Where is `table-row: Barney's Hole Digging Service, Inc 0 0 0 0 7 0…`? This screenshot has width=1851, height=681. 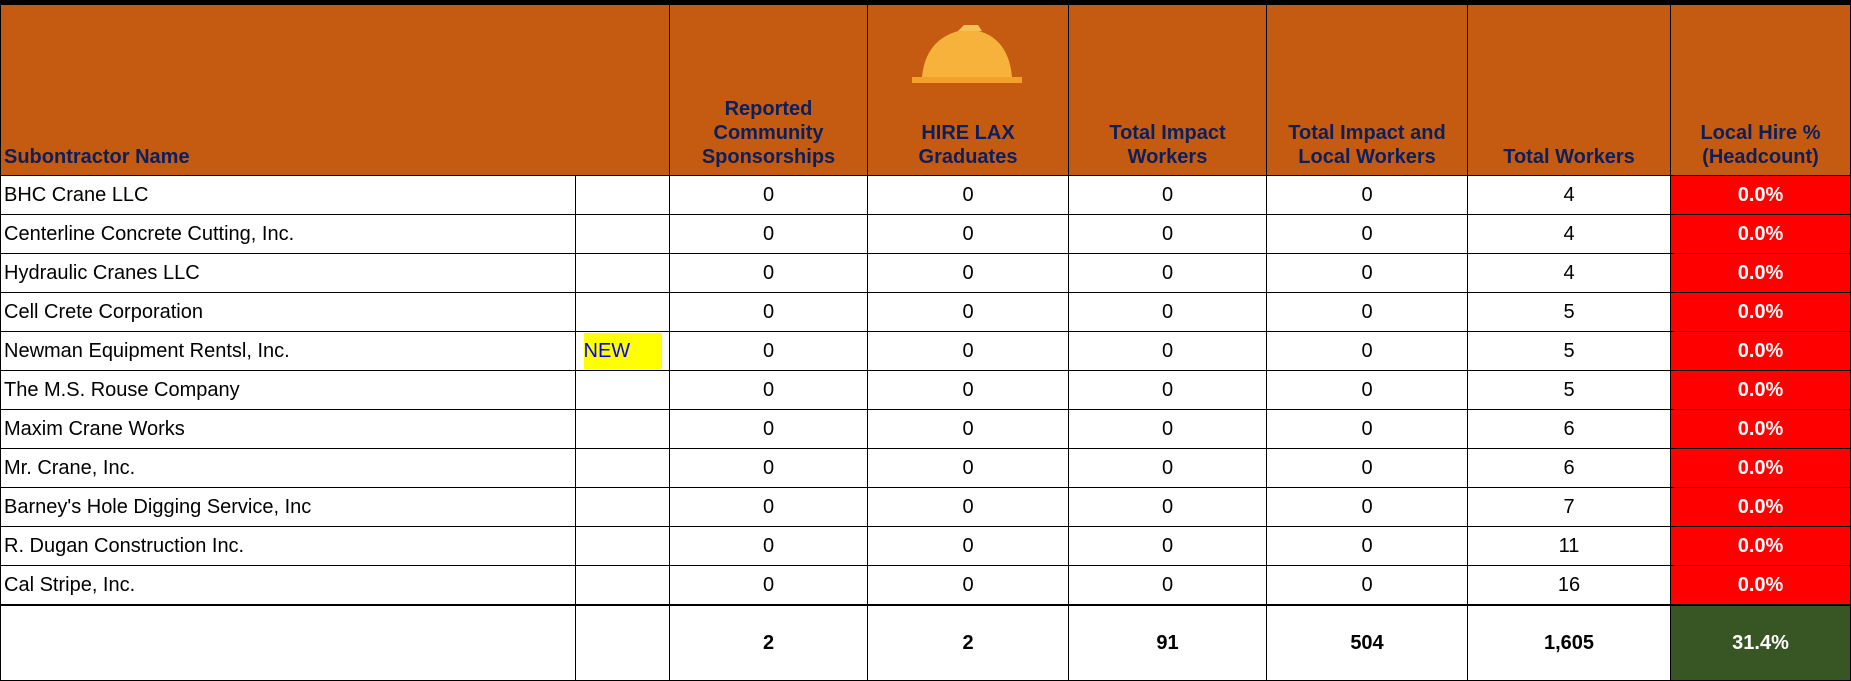 table-row: Barney's Hole Digging Service, Inc 0 0 0 0 7 0… is located at coordinates (925, 507).